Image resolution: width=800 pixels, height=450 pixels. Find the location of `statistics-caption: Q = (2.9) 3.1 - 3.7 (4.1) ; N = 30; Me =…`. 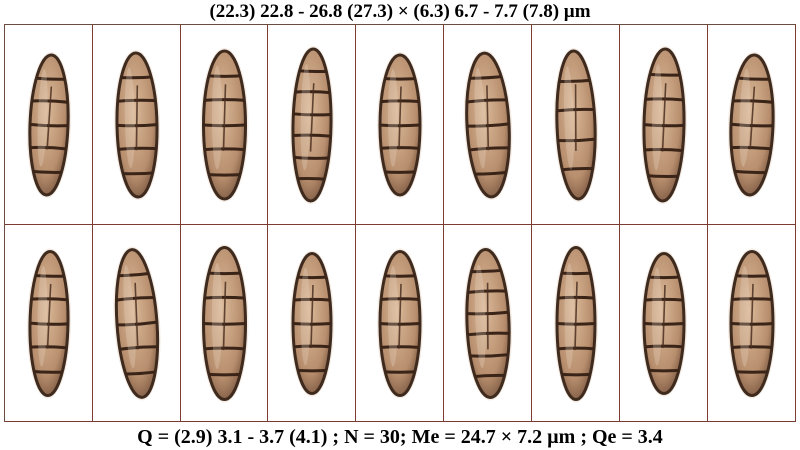

statistics-caption: Q = (2.9) 3.1 - 3.7 (4.1) ; N = 30; Me =… is located at coordinates (400, 437).